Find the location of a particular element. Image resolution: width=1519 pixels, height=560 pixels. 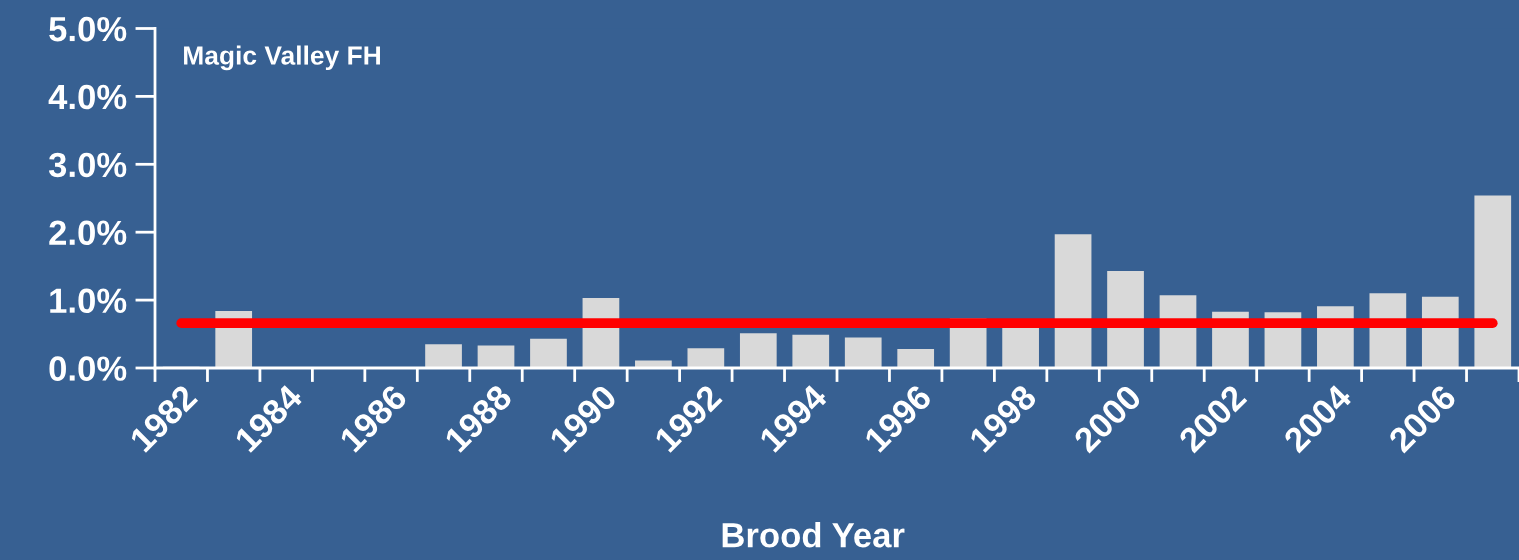

y-tick-label: 2.0% is located at coordinates (88, 233).